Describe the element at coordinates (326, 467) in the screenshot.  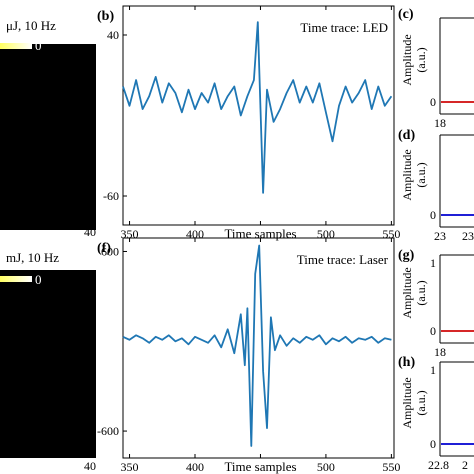
I see `x-tick-label: 500` at that location.